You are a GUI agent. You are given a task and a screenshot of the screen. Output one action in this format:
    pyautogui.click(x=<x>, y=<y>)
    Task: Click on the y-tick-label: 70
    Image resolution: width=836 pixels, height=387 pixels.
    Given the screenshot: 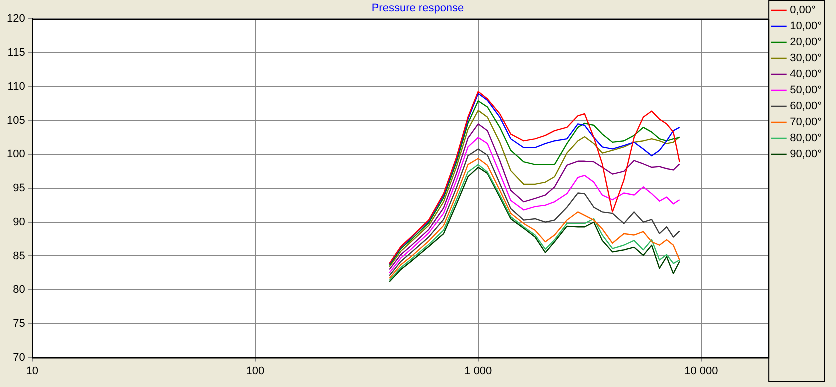 What is the action you would take?
    pyautogui.click(x=19, y=358)
    